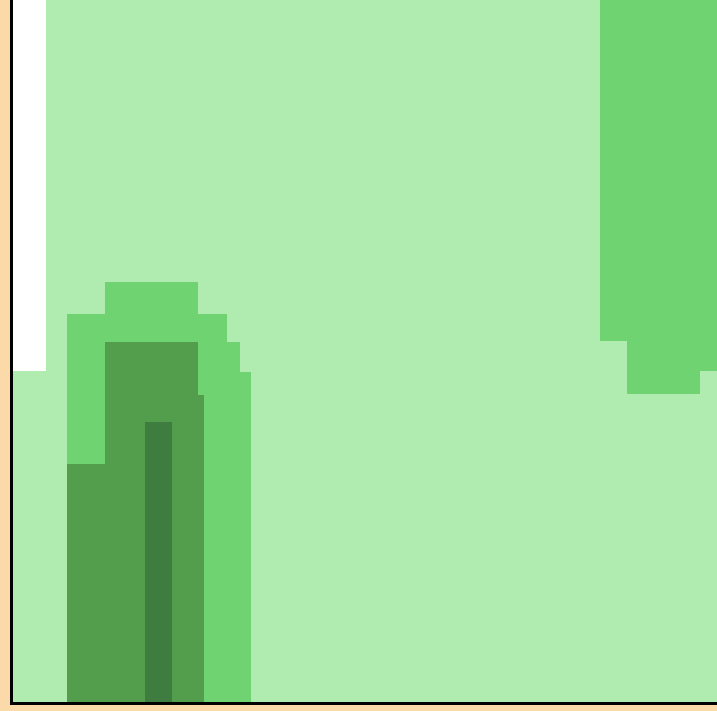 This screenshot has width=717, height=711. What do you see at coordinates (363, 703) in the screenshot?
I see `viewport-bottom-edge` at bounding box center [363, 703].